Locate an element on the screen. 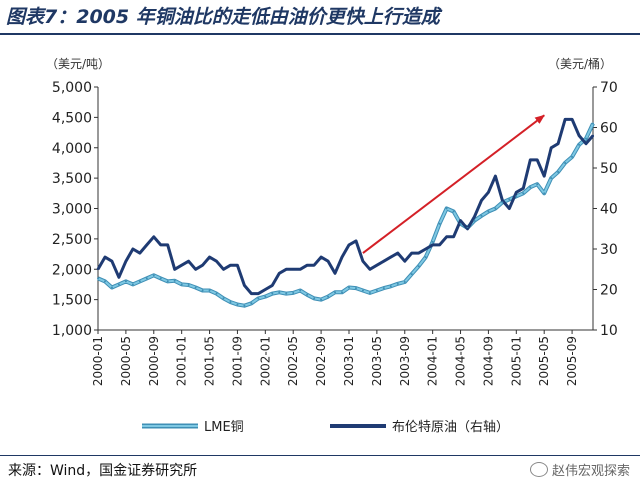 This screenshot has height=489, width=640. source-divider is located at coordinates (320, 455).